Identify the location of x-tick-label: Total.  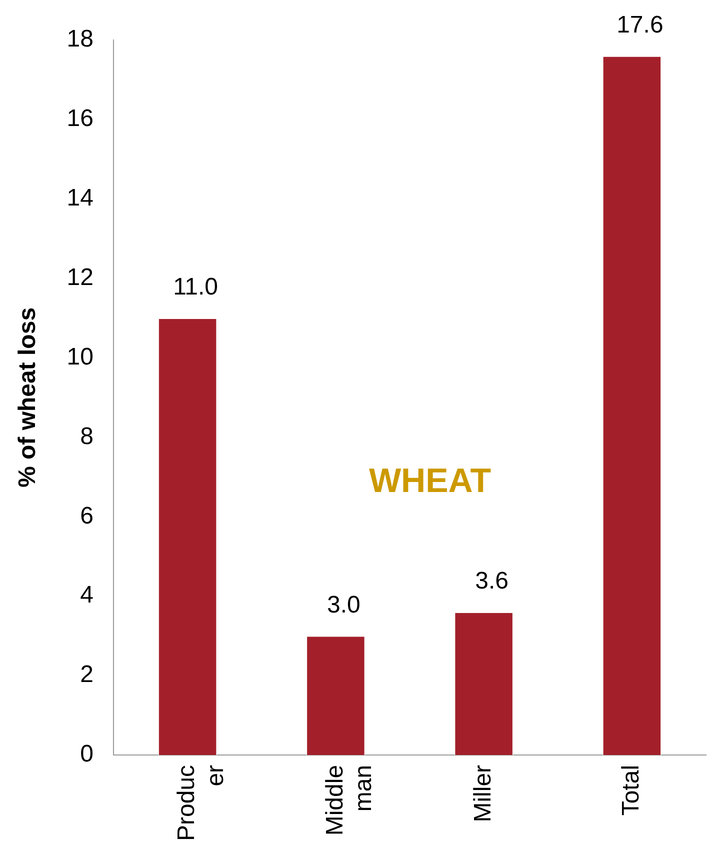
(631, 790).